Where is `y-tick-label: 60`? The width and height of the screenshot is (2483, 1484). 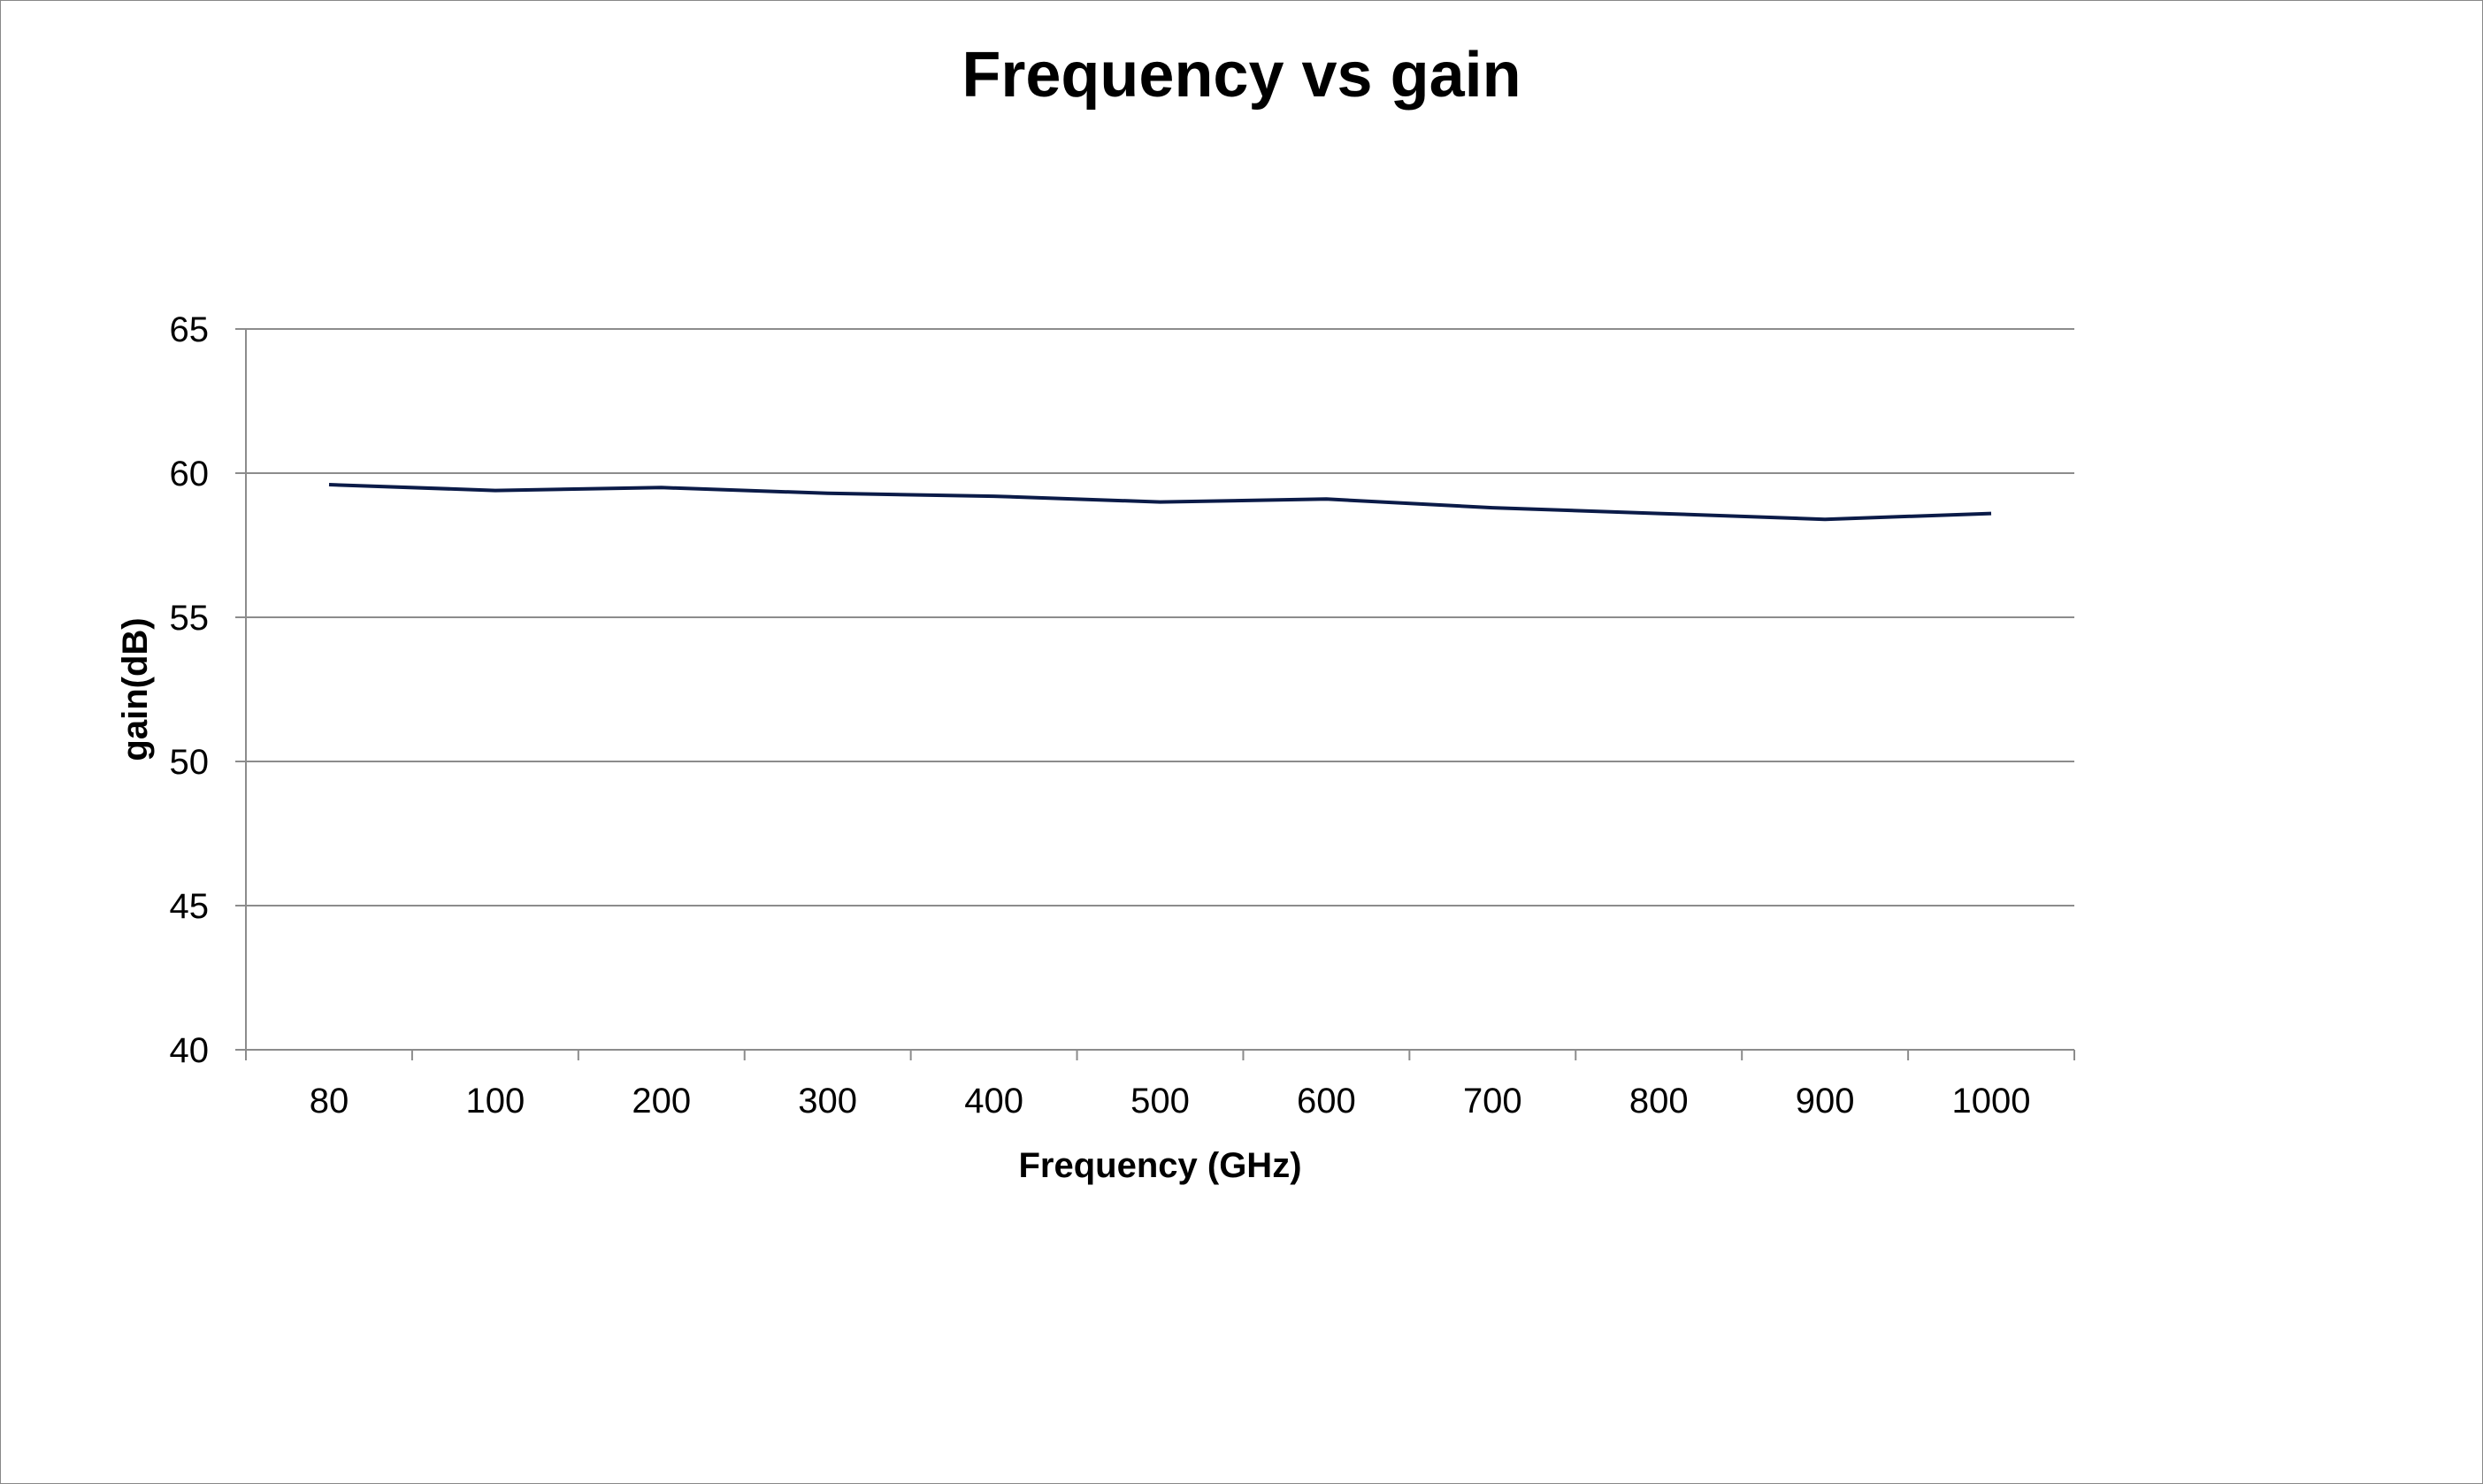
y-tick-label: 60 is located at coordinates (190, 474).